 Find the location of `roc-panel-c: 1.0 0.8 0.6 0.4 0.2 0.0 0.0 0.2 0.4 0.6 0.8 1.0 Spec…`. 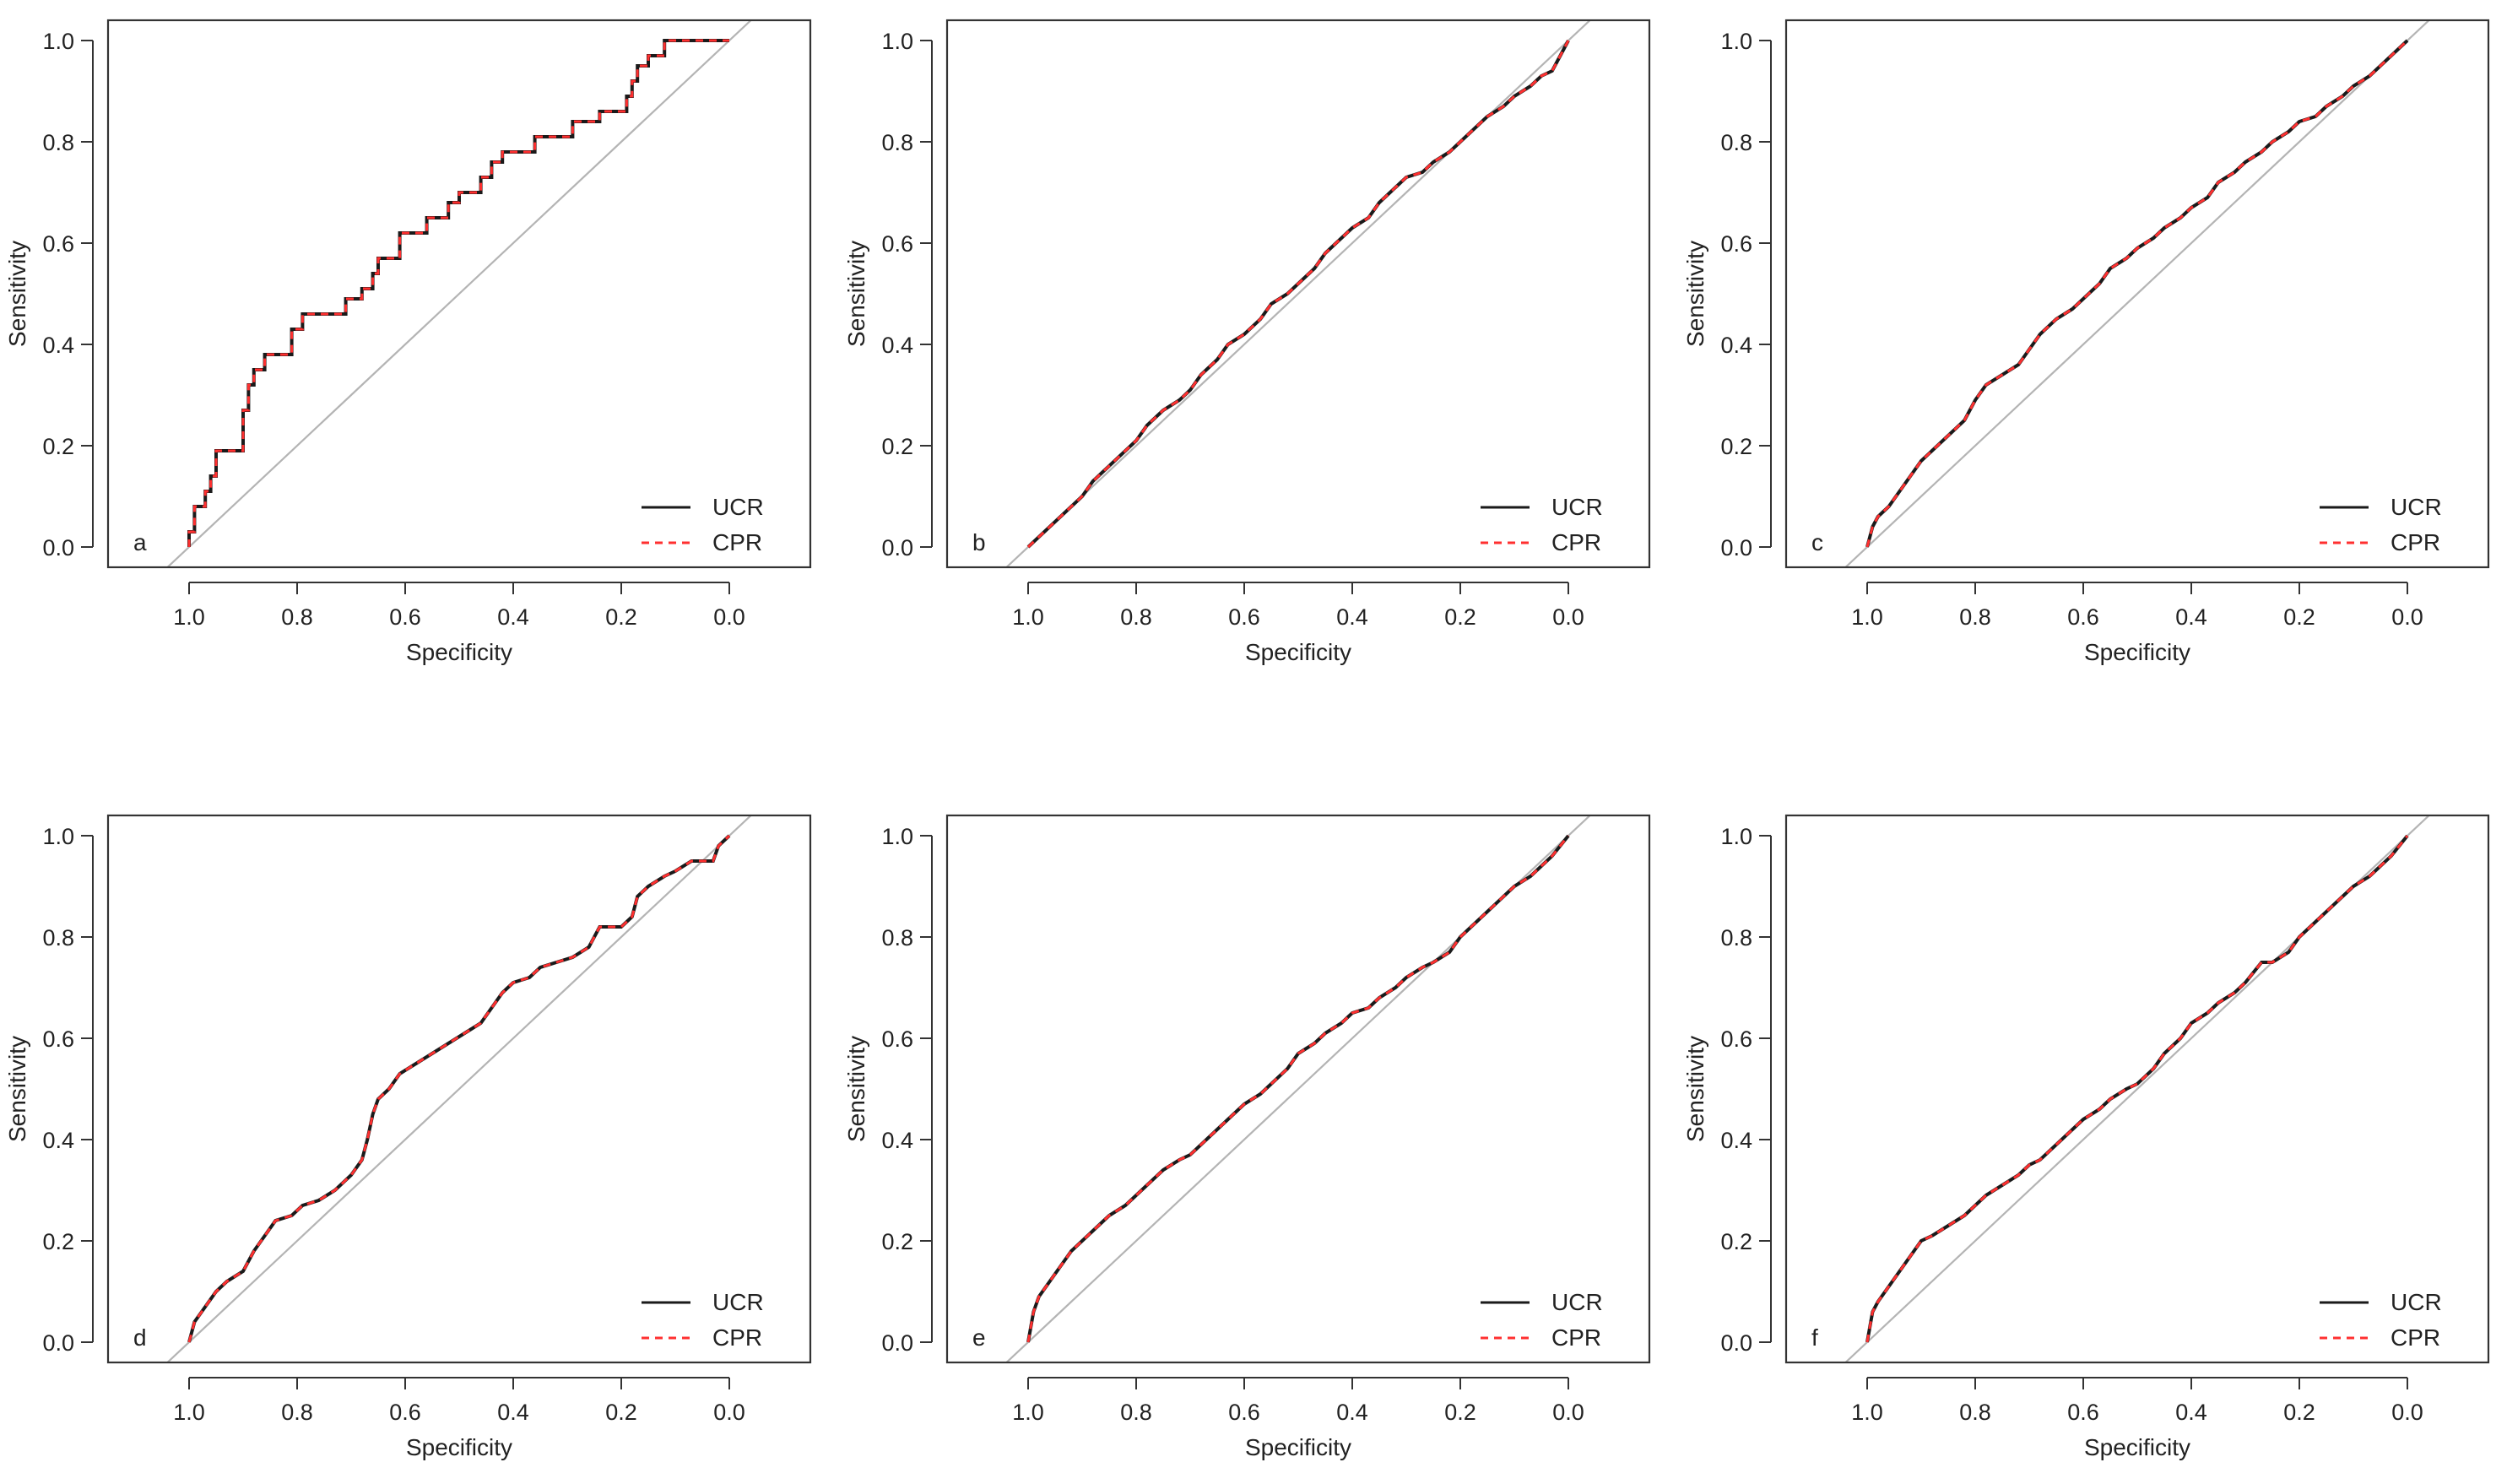

roc-panel-c: 1.0 0.8 0.6 0.4 0.2 0.0 0.0 0.2 0.4 0.6 0.8 1.0 Spec… is located at coordinates (2086, 342).